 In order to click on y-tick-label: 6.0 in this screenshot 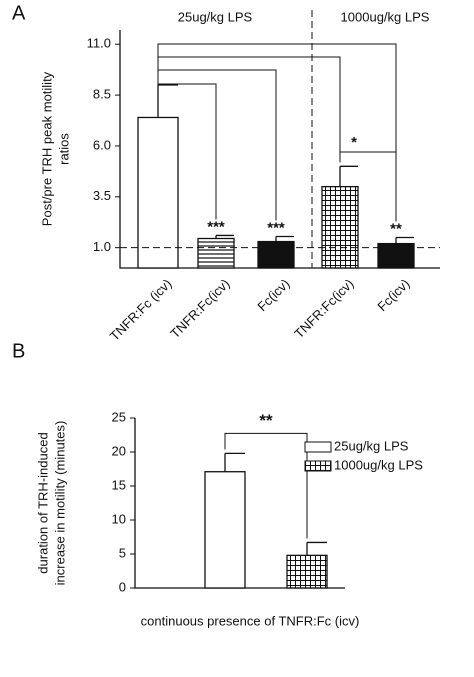, I will do `click(102, 144)`.